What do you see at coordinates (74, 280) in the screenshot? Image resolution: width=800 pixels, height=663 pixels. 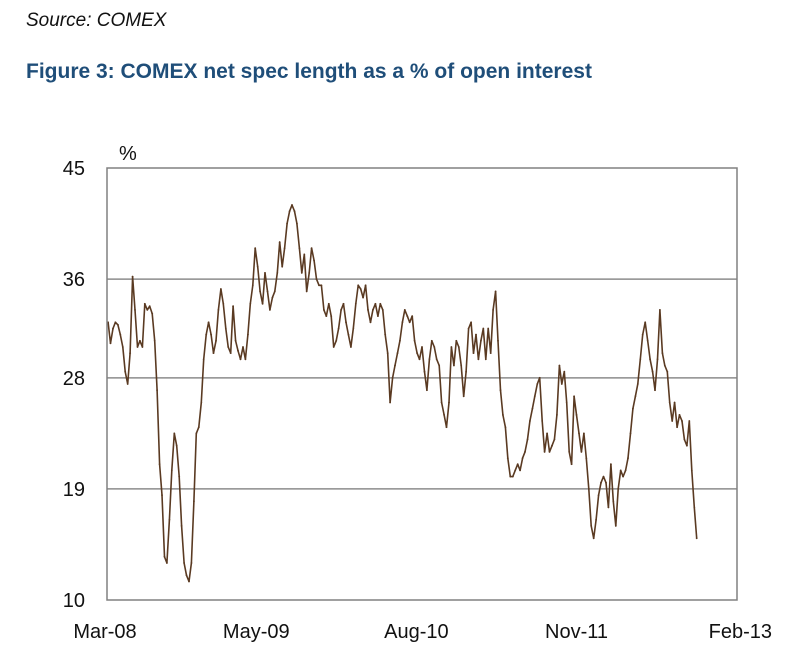 I see `y-tick-label-36: 36` at bounding box center [74, 280].